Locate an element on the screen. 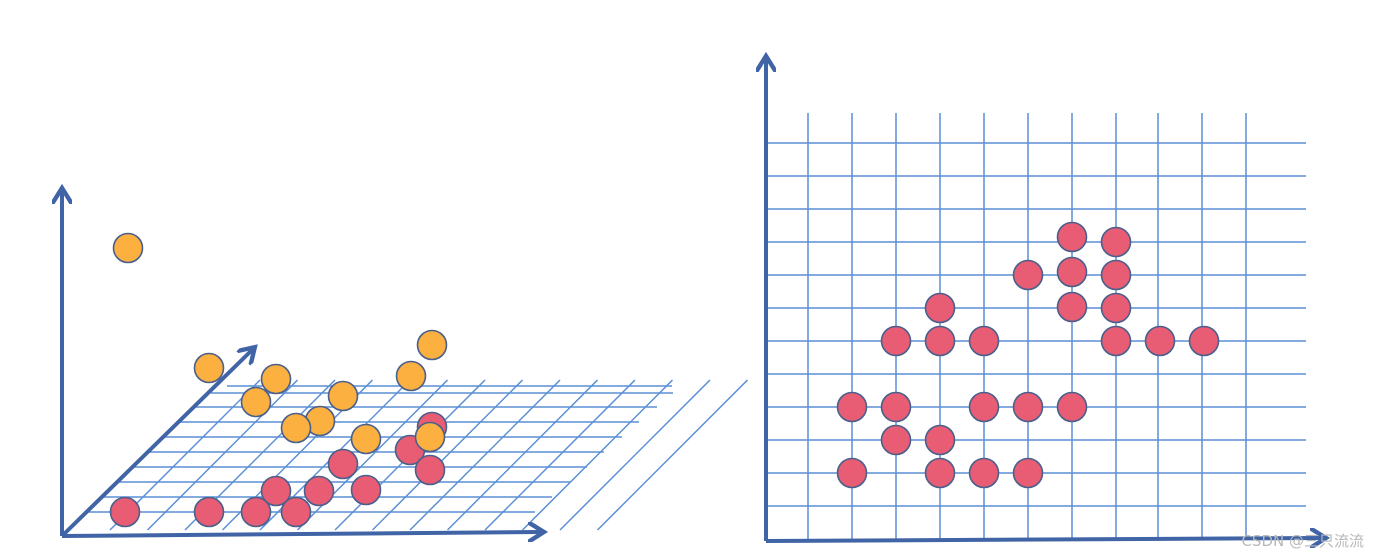 The image size is (1380, 559). left-3d-scatter-points is located at coordinates (278, 380).